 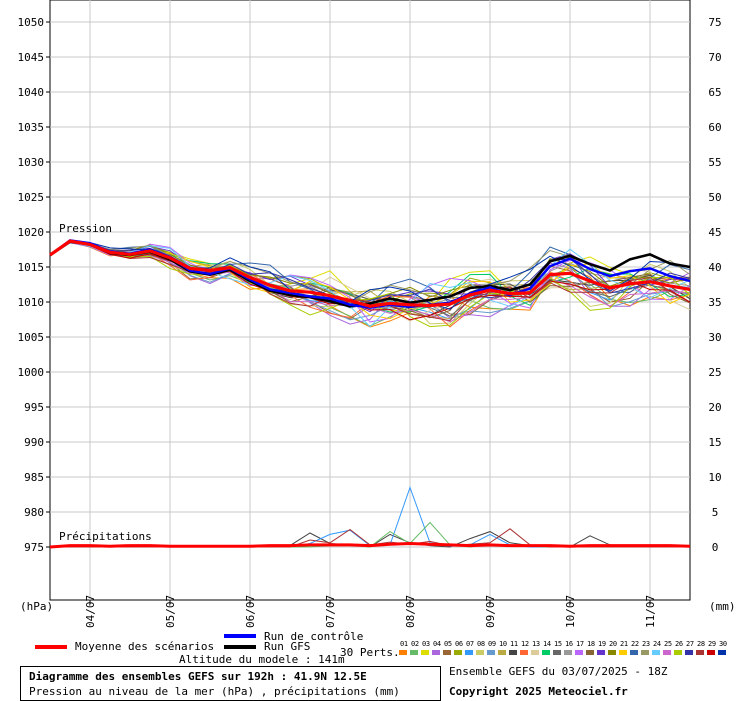 What do you see at coordinates (51, 647) in the screenshot?
I see `legend-mean-swatch` at bounding box center [51, 647].